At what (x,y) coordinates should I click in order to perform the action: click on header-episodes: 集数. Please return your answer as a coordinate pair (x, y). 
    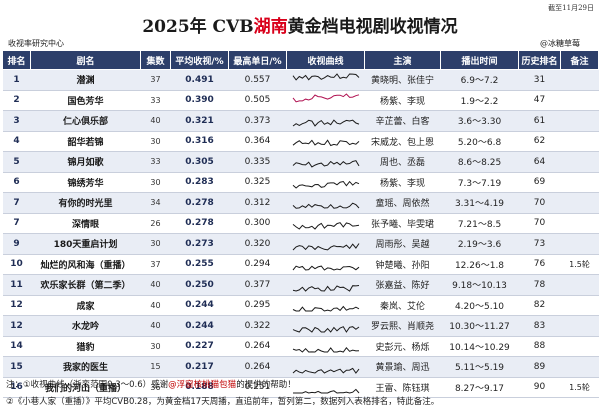
    Looking at the image, I should click on (155, 60).